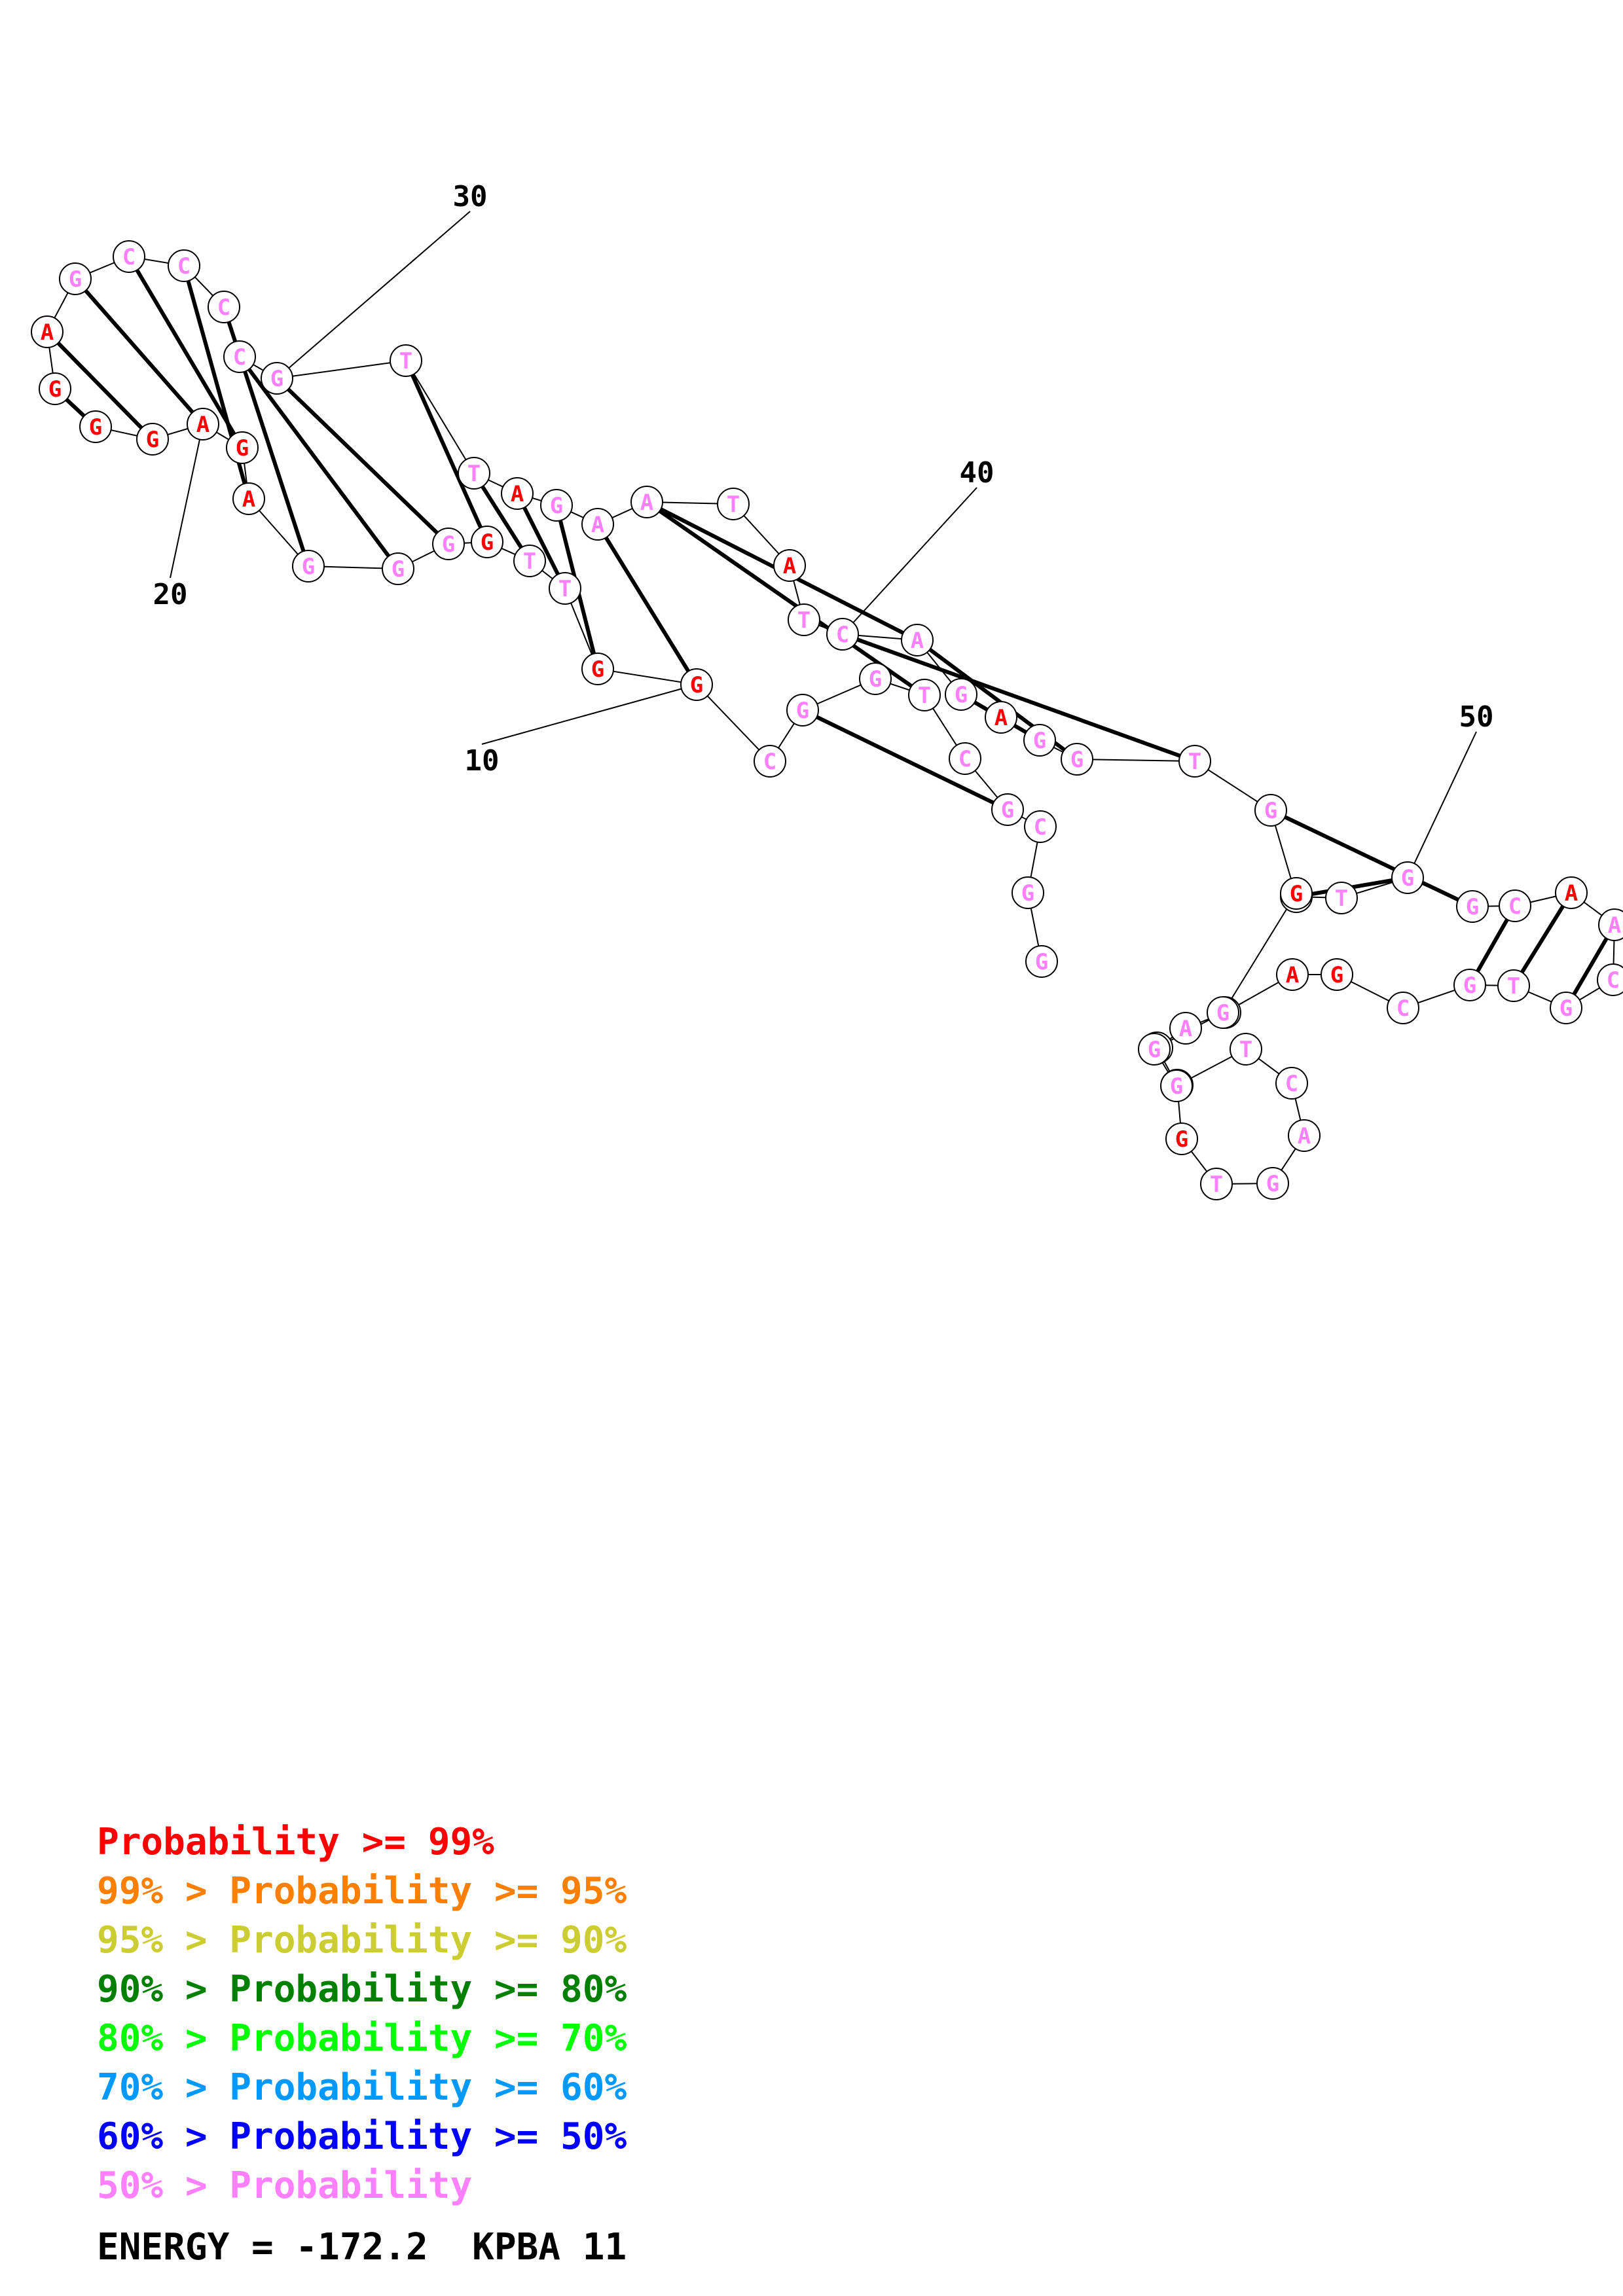 The width and height of the screenshot is (1623, 2296). What do you see at coordinates (295, 1842) in the screenshot?
I see `legend-entry: Probability >= 99%` at bounding box center [295, 1842].